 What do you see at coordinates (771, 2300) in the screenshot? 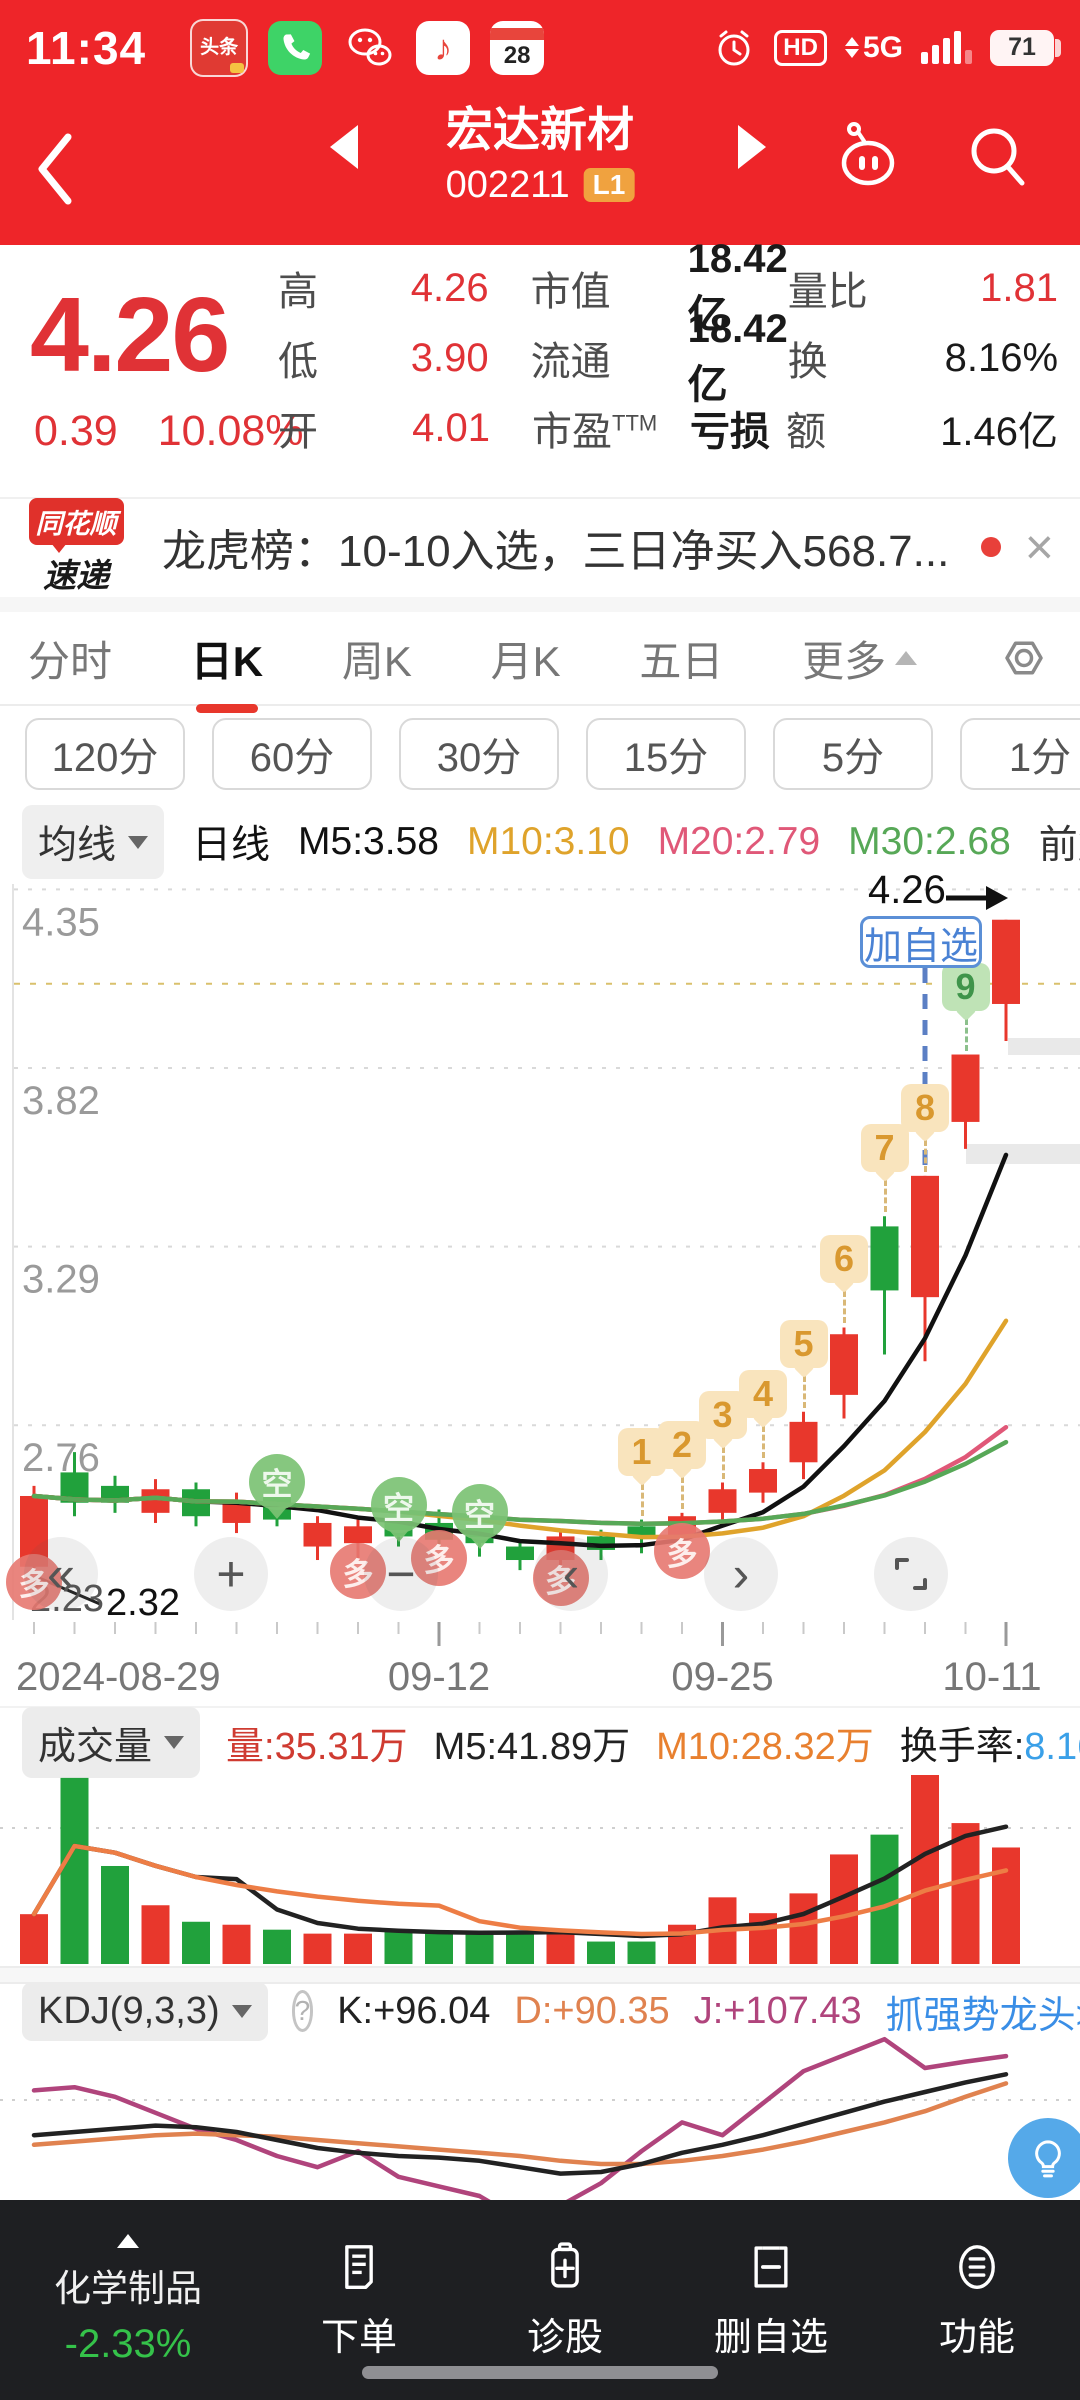
I see `nav-remove-watchlist: 删自选` at bounding box center [771, 2300].